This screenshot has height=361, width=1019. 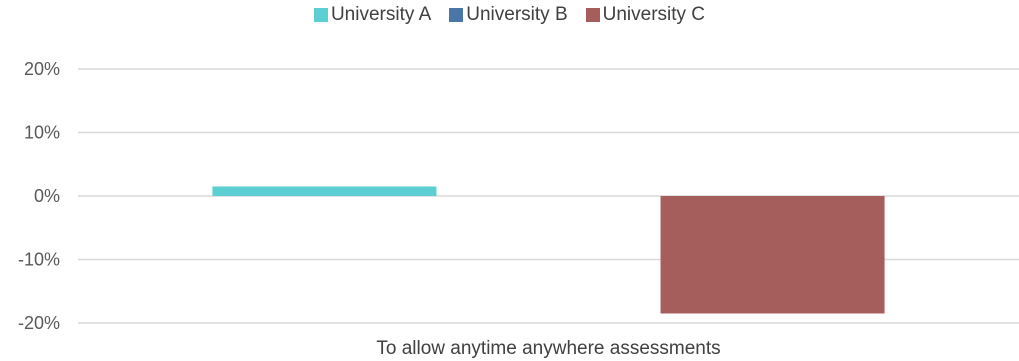 What do you see at coordinates (324, 191) in the screenshot?
I see `bar-university-a` at bounding box center [324, 191].